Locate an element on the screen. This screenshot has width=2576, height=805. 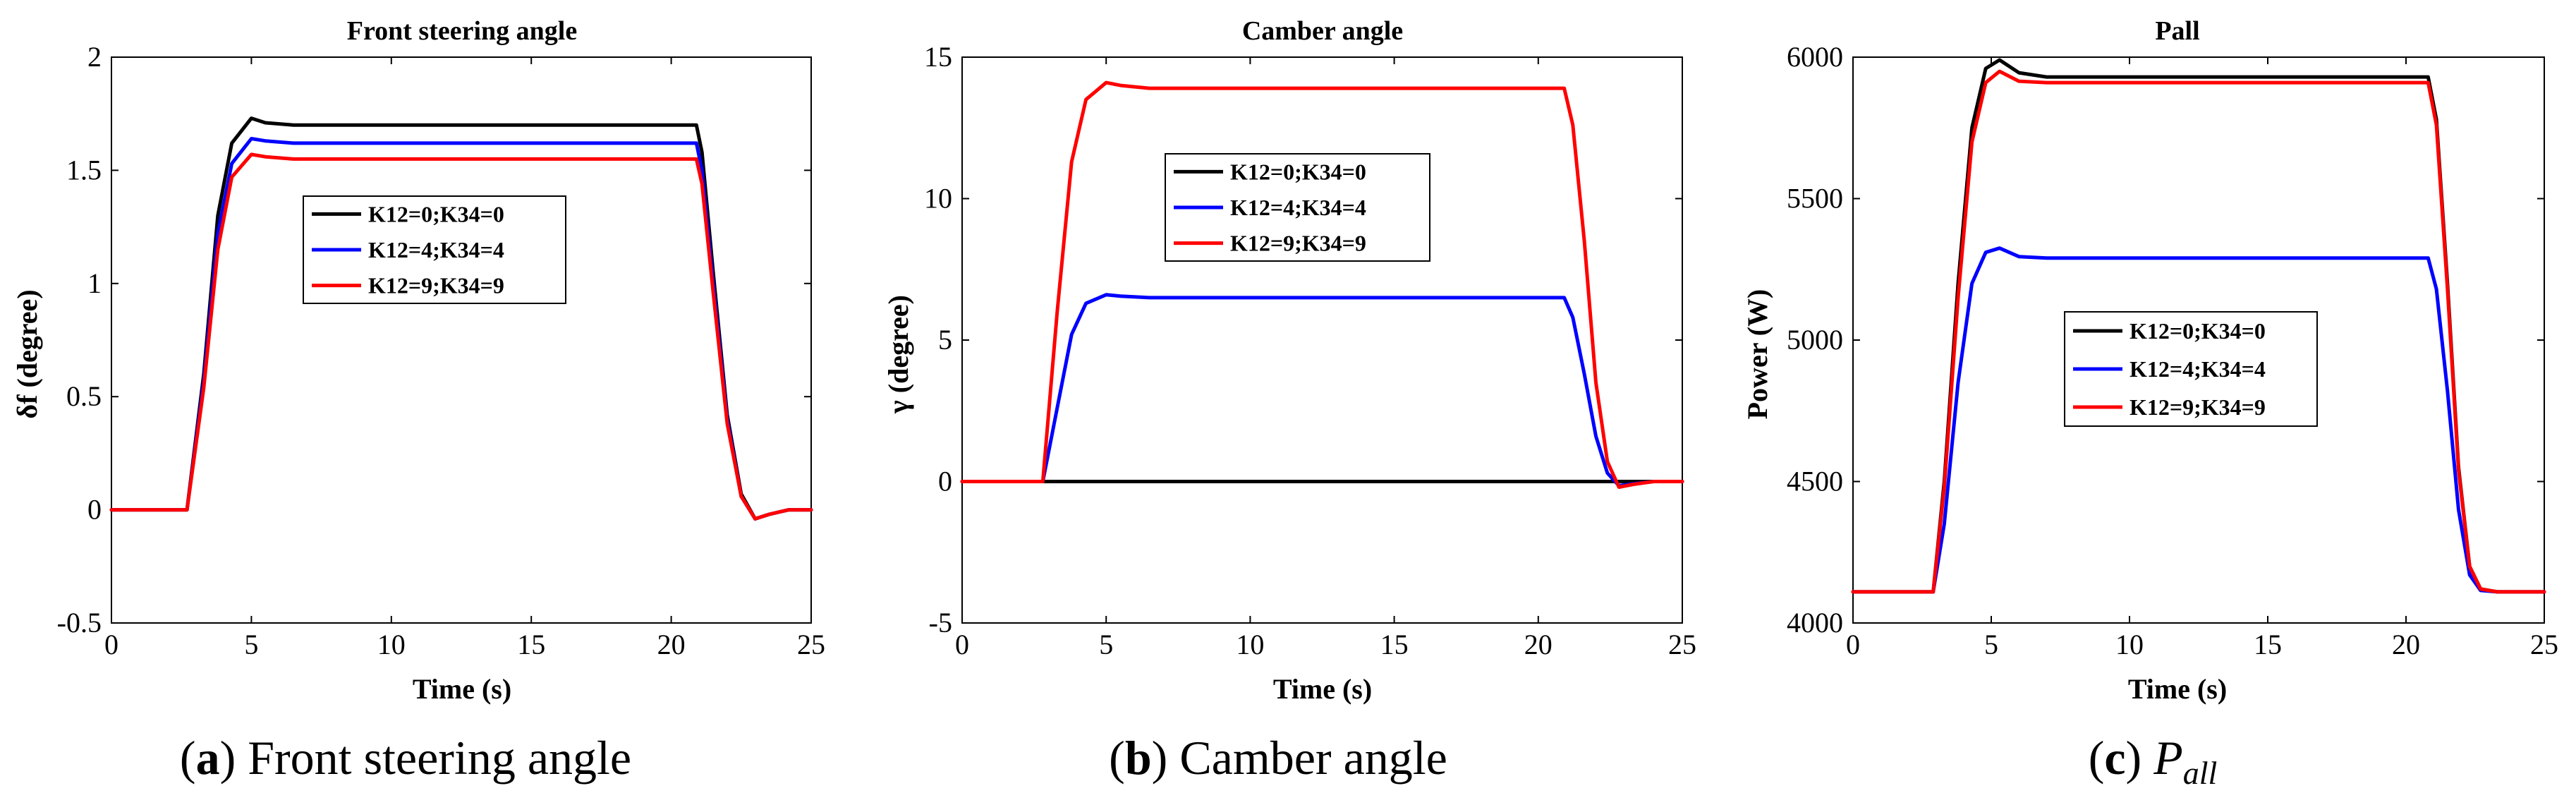
y-axis-label: Power (W) is located at coordinates (1757, 354).